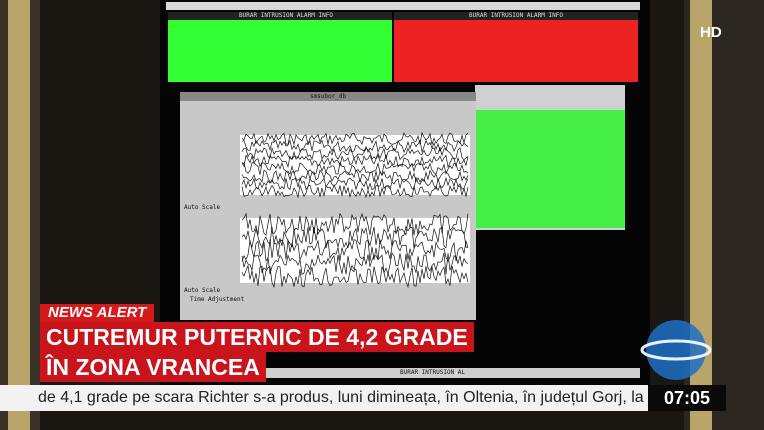 This screenshot has height=430, width=764. Describe the element at coordinates (403, 6) in the screenshot. I see `top-panel` at that location.